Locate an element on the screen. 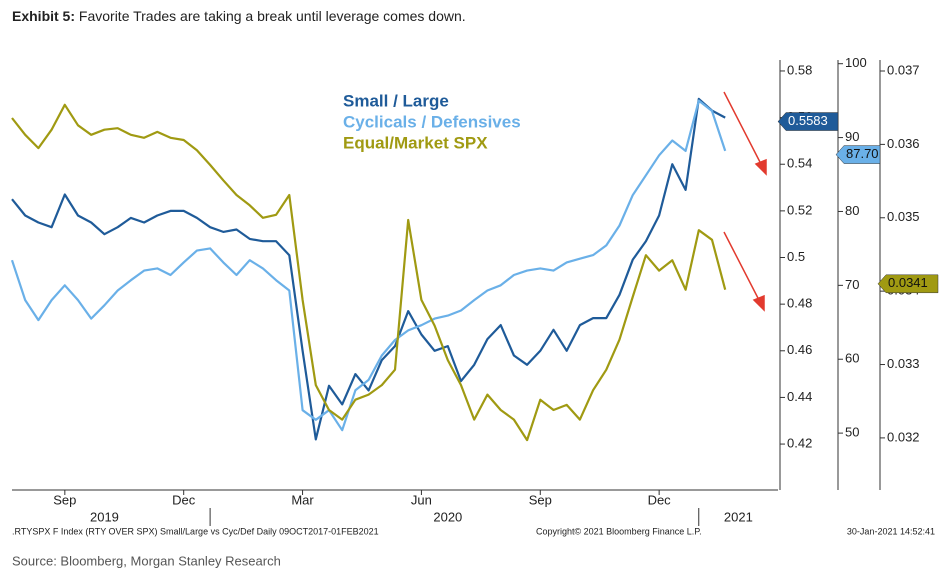 The width and height of the screenshot is (941, 574). y3-tick-label: 0.033 is located at coordinates (903, 363).